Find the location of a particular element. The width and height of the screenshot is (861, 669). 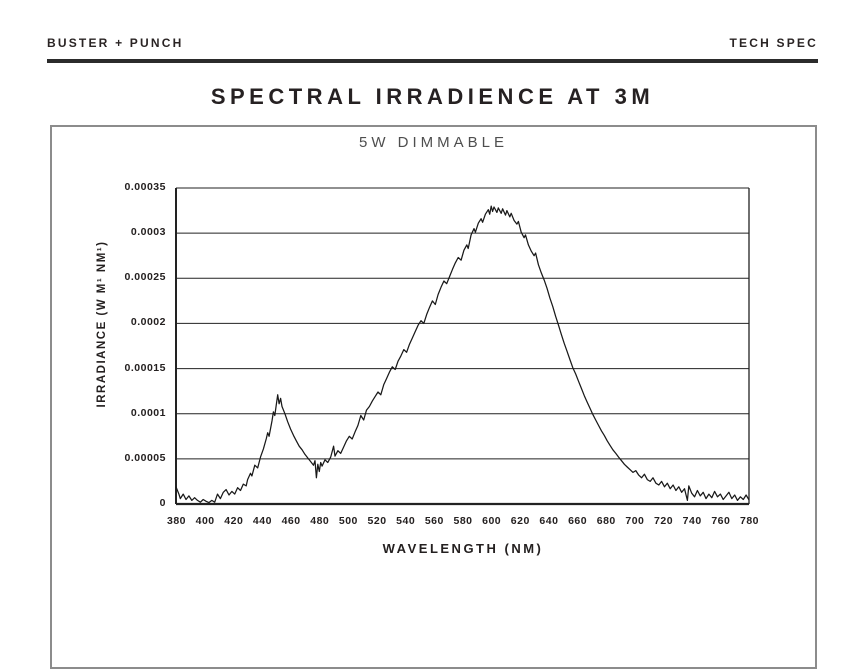

x-tick-label: 420 is located at coordinates (234, 521).